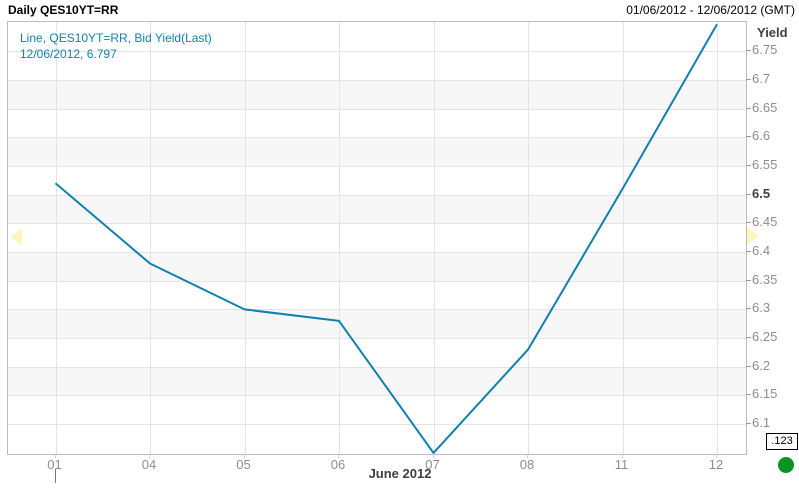 Image resolution: width=799 pixels, height=496 pixels. I want to click on scroll-right-arrow-icon, so click(753, 236).